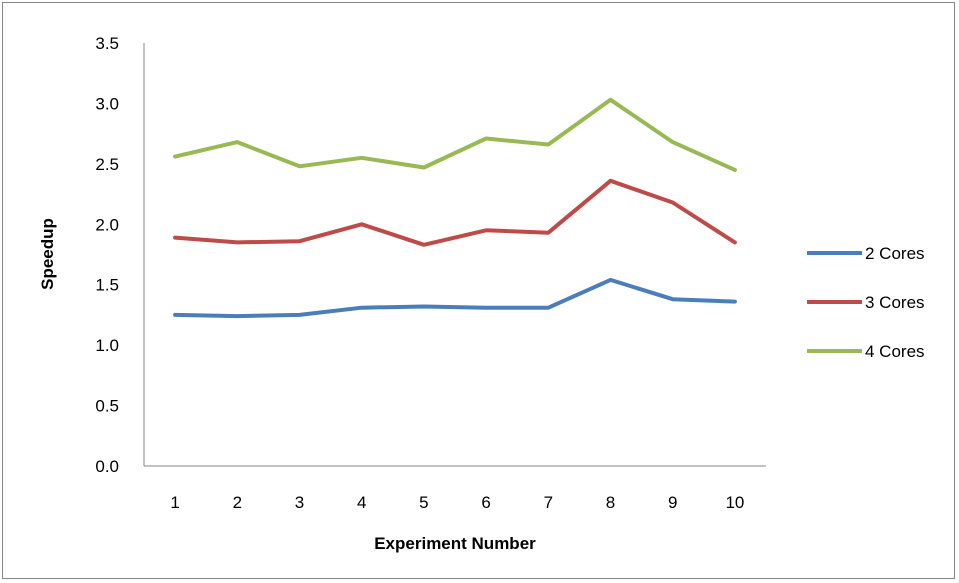  Describe the element at coordinates (107, 103) in the screenshot. I see `y-tick-label: 3.0` at that location.